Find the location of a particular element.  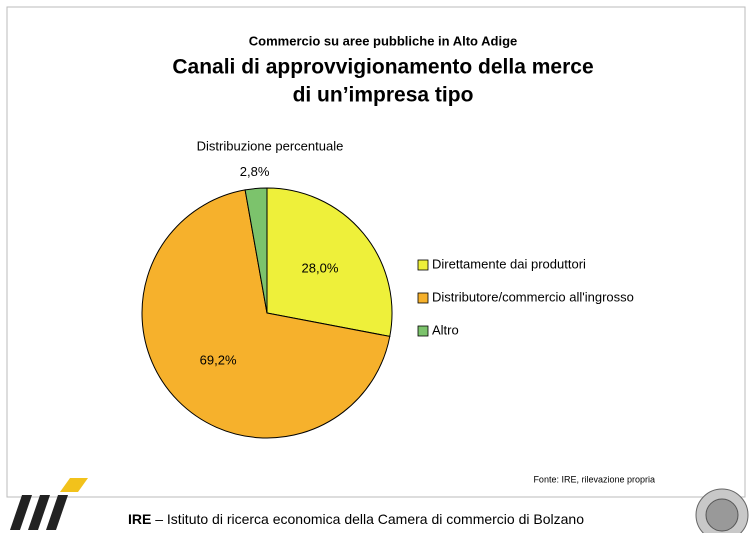

footer-org: IRE is located at coordinates (139, 519).